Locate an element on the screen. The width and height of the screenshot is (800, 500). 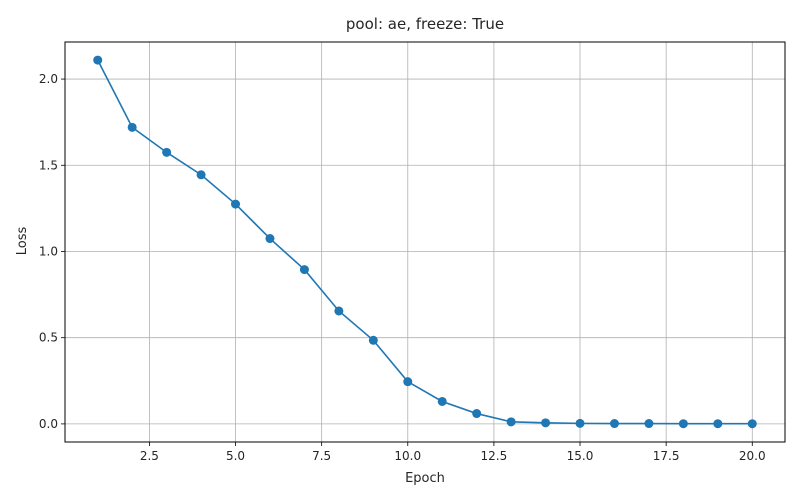
y-tick-label: 0.0 is located at coordinates (48, 424).